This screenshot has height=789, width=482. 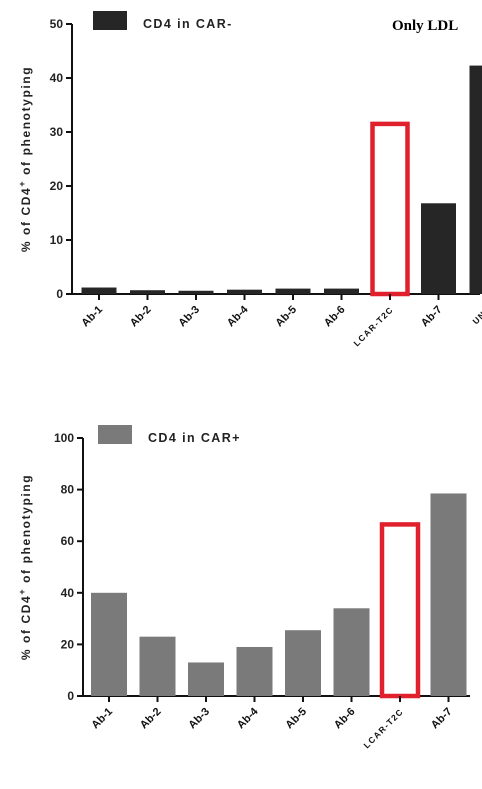 I want to click on y-tick-label: 30, so click(x=57, y=132).